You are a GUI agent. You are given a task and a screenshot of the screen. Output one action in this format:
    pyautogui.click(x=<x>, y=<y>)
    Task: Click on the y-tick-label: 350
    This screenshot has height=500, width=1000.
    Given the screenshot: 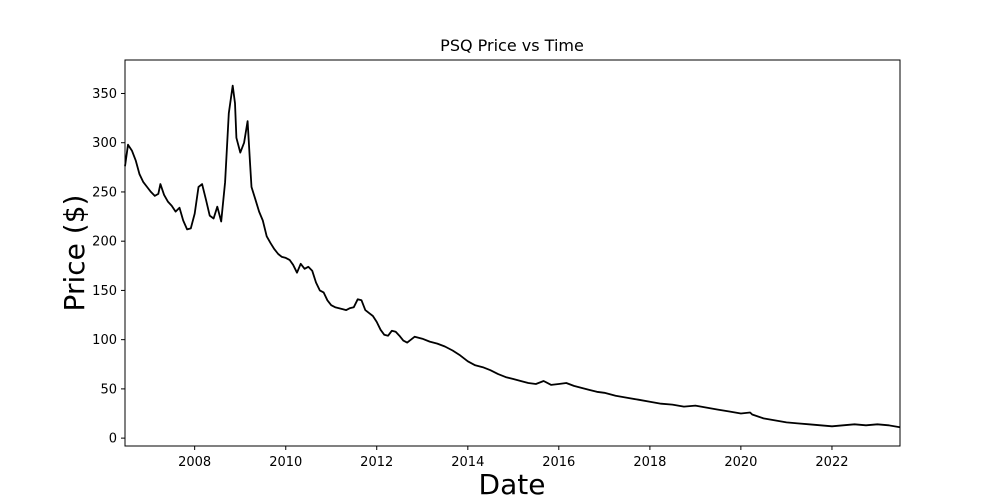 What is the action you would take?
    pyautogui.click(x=104, y=94)
    